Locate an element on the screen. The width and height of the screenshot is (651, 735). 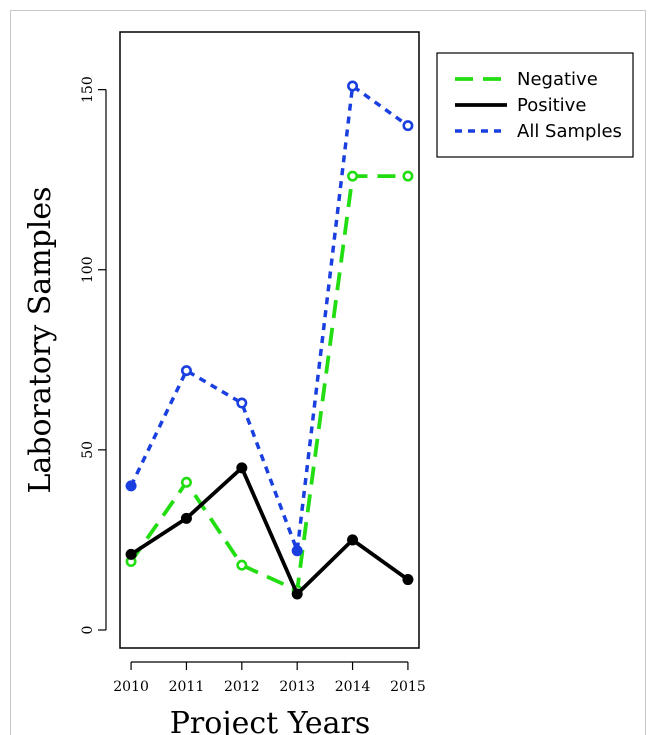
y-axis: 0 50 100 150 is located at coordinates (93, 355).